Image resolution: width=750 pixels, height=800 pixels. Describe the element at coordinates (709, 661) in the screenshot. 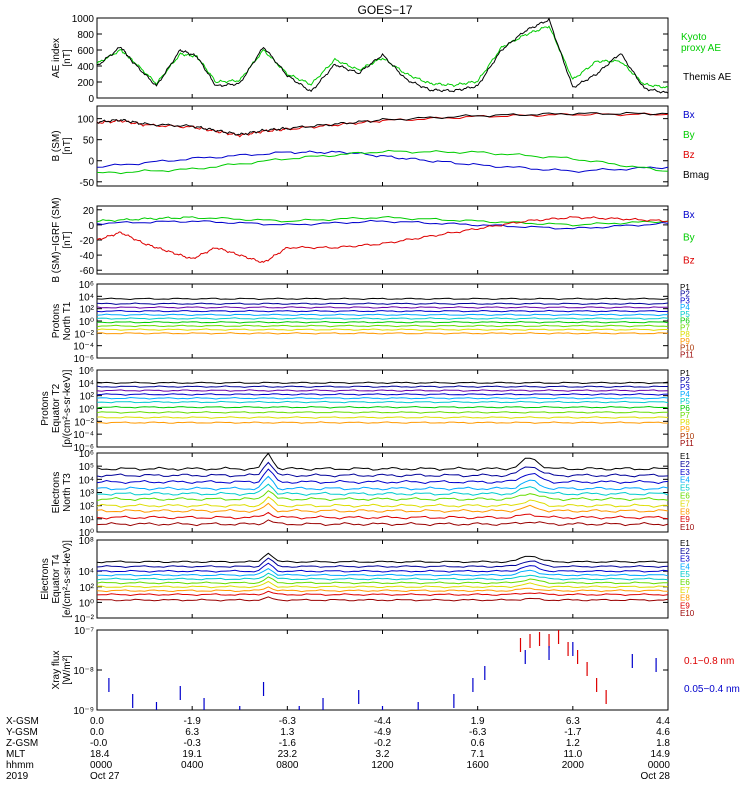

I see `legend-label: 0.1−0.8 nm` at that location.